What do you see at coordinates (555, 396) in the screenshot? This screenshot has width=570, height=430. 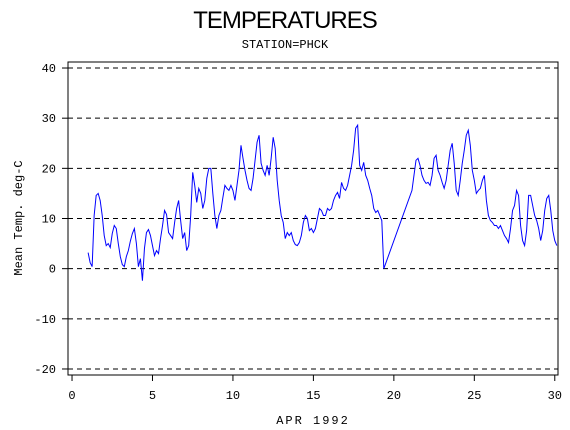 I see `x-tick-label: 30` at bounding box center [555, 396].